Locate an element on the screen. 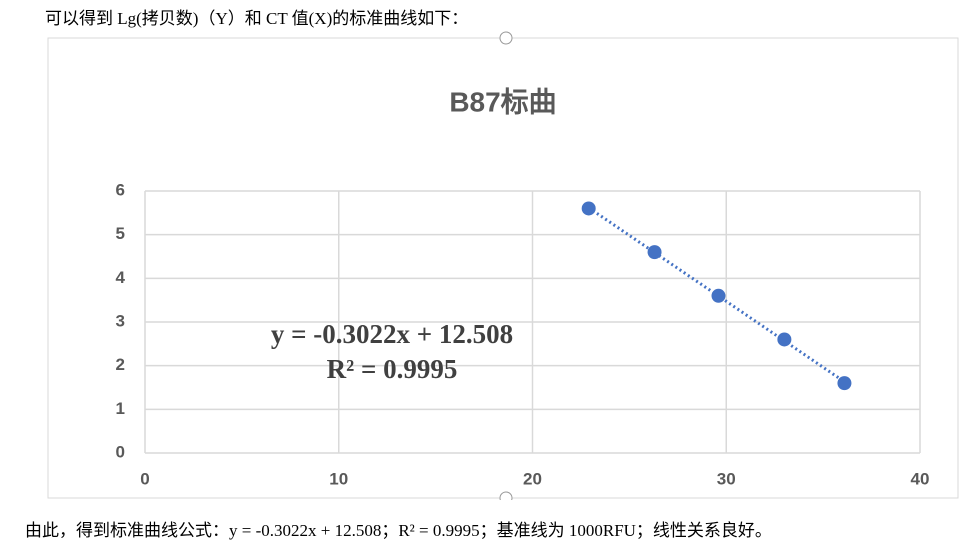  y-tick-label: 6 is located at coordinates (120, 189).